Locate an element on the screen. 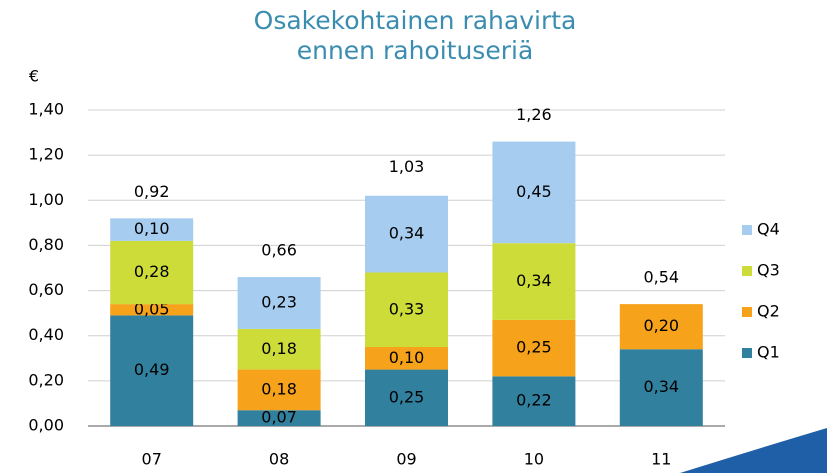  x-tick-label: 10 is located at coordinates (534, 459).